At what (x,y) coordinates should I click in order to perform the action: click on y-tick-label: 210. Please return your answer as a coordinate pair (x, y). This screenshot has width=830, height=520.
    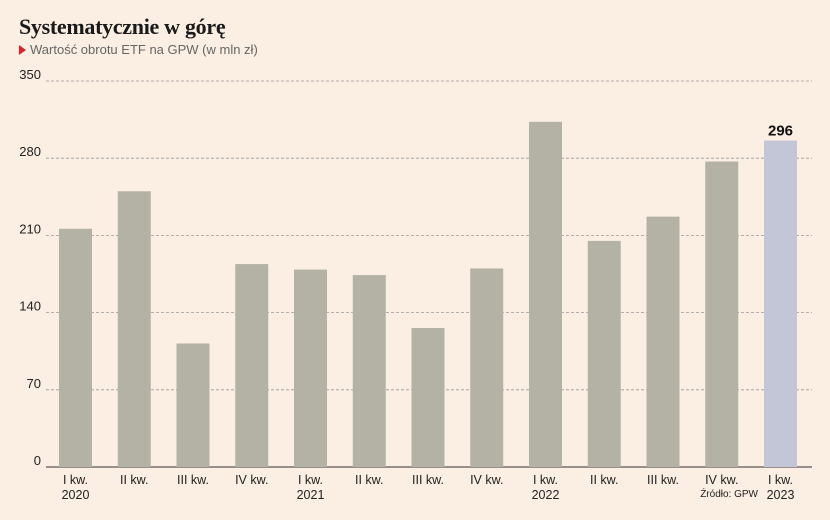
    Looking at the image, I should click on (30, 228).